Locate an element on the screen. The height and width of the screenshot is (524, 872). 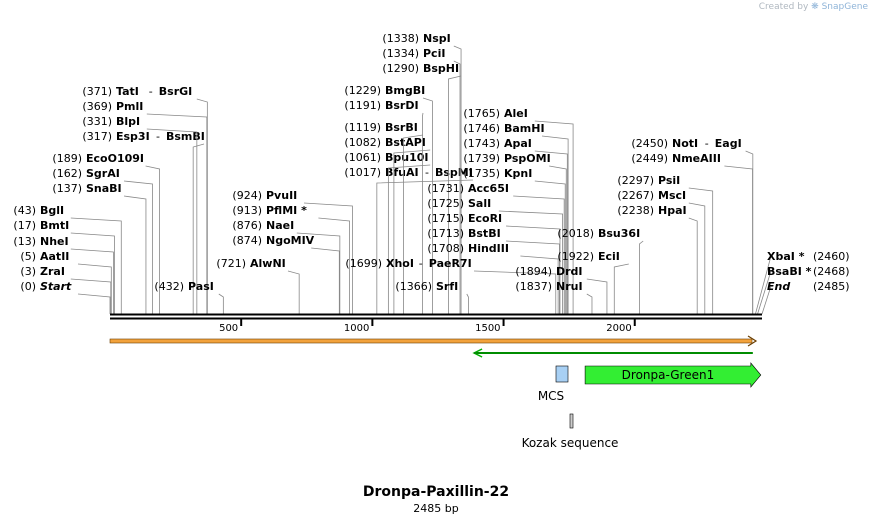
site-bfuai: (1017) BfuAI - BspMI is located at coordinates (409, 240).